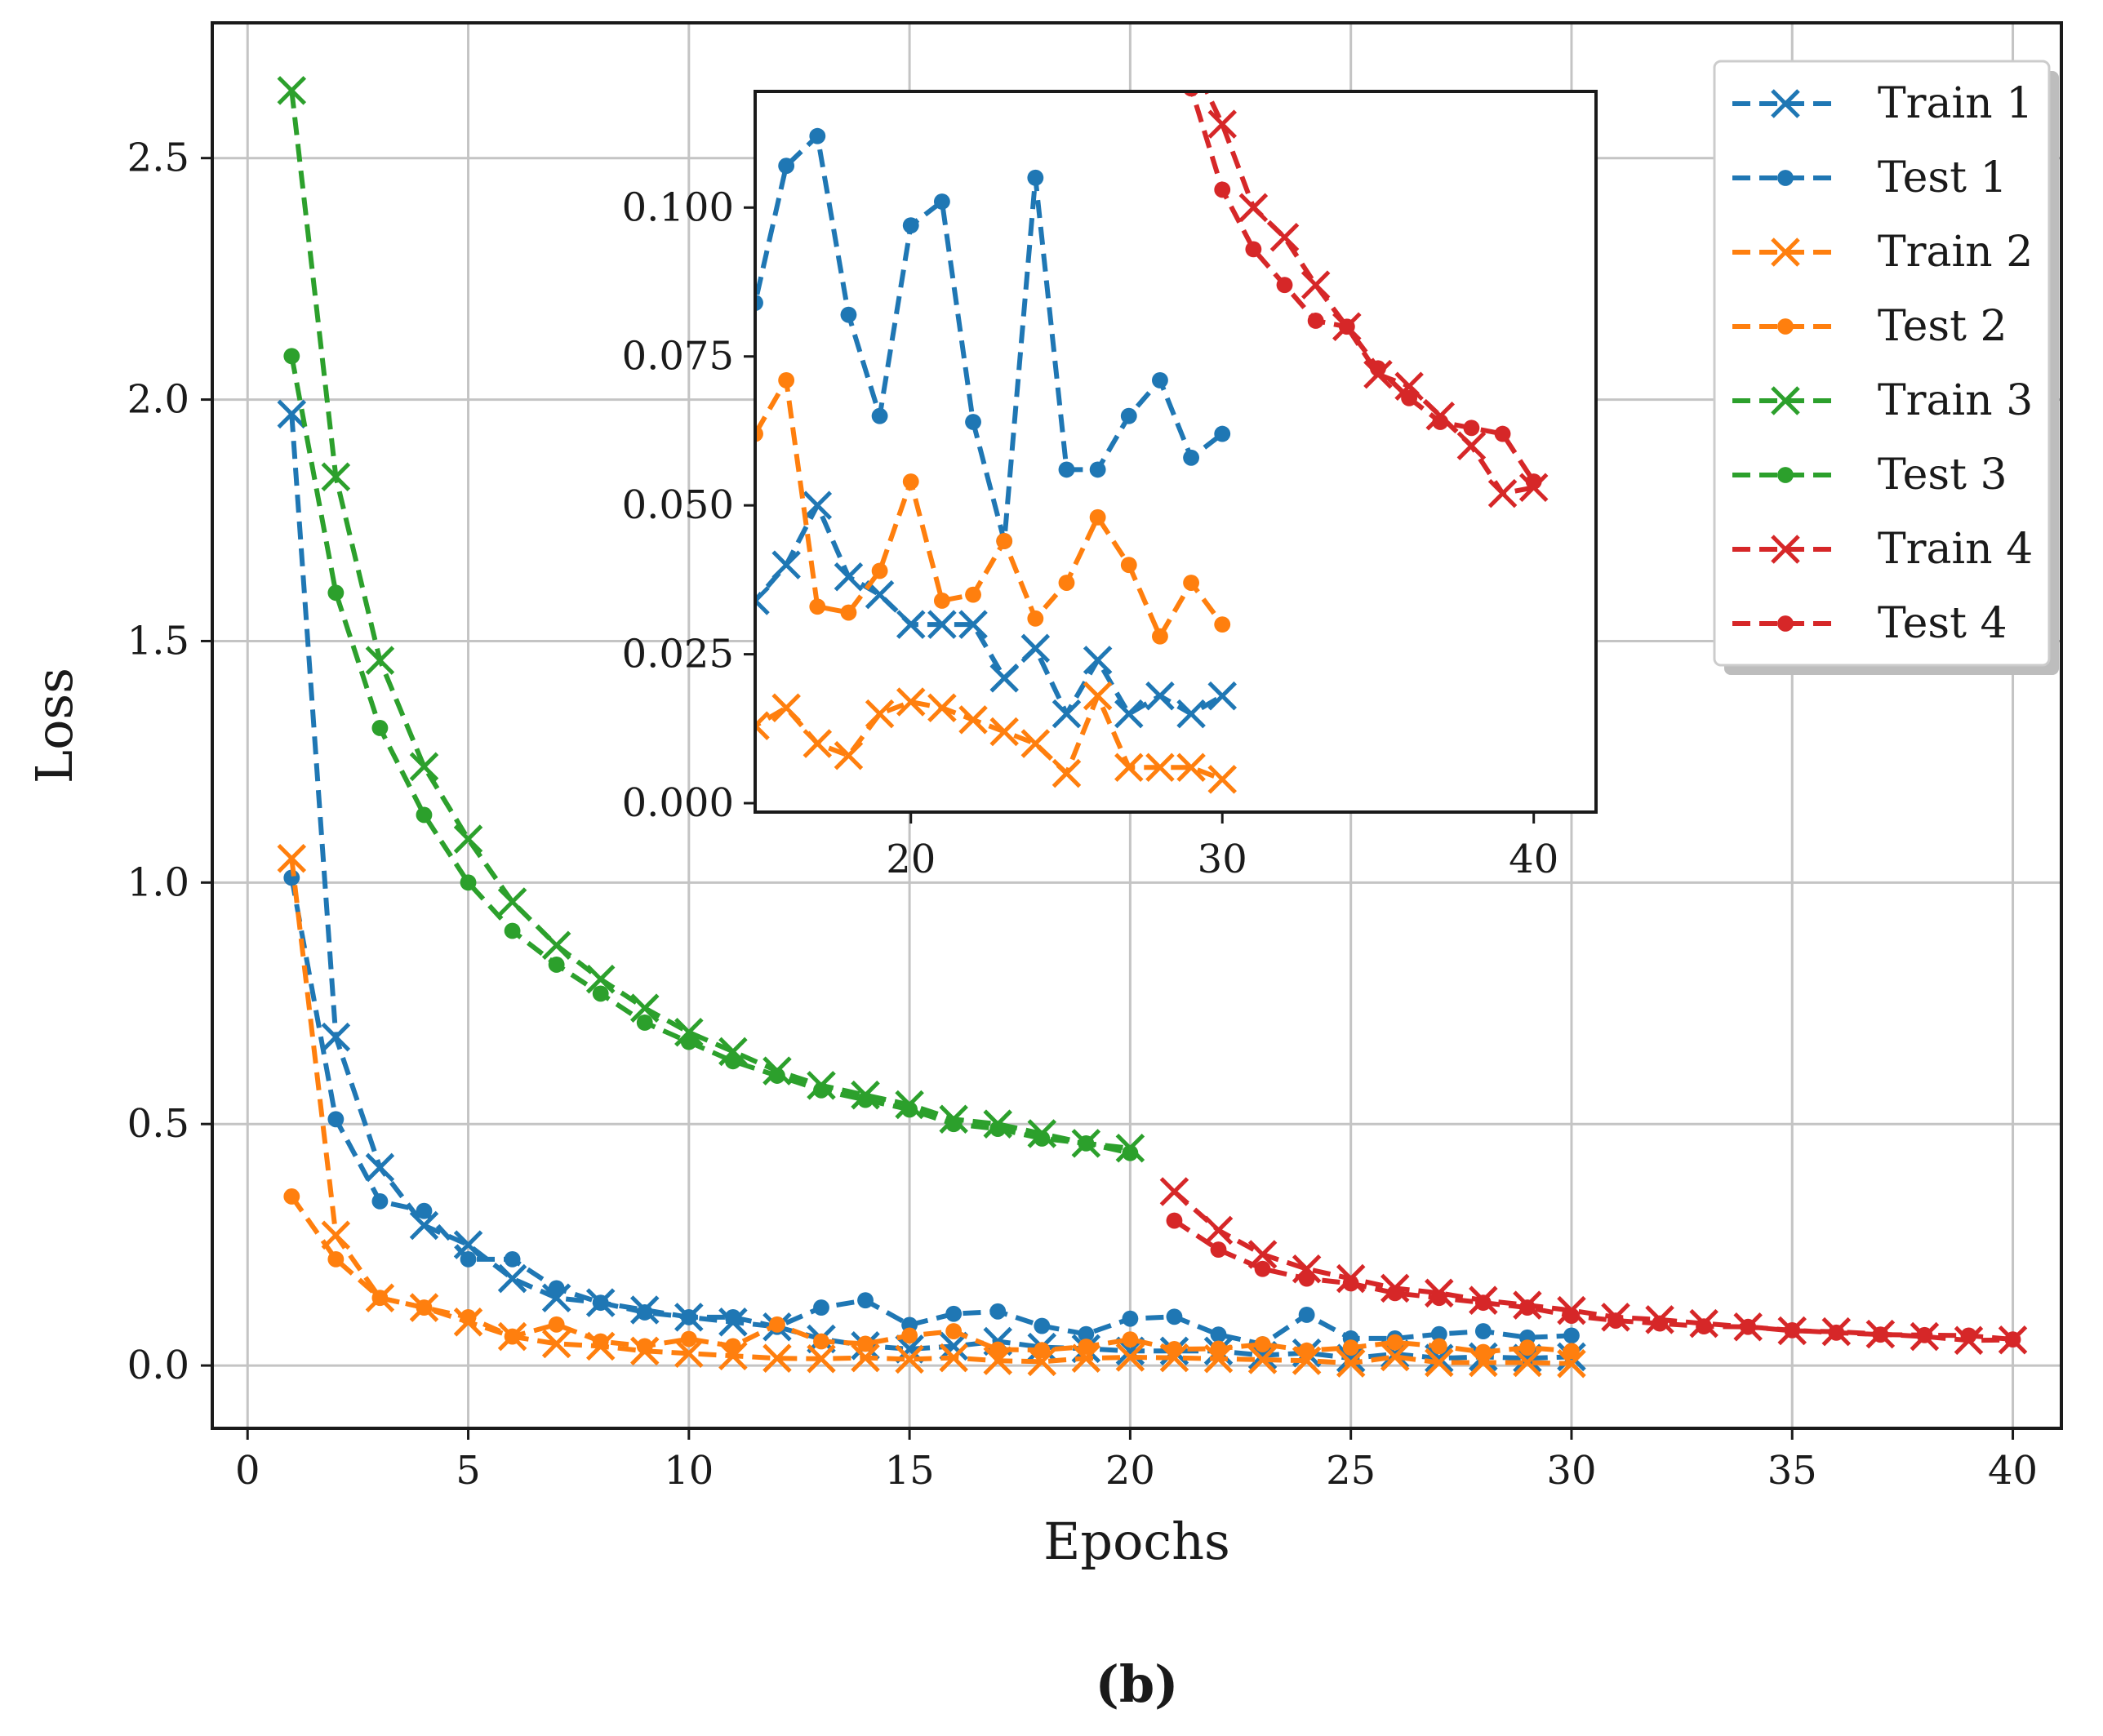 The width and height of the screenshot is (2103, 1736). I want to click on main-x-ticks: 0 5 10 15 20 25 30 35 40, so click(1136, 1461).